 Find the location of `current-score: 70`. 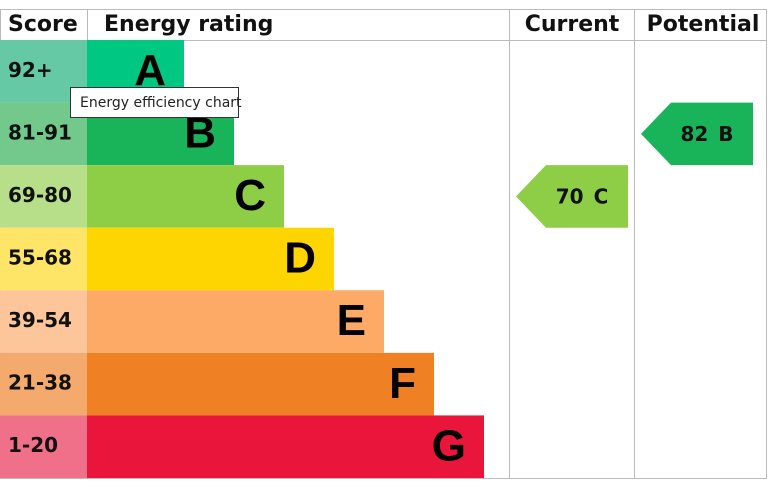

current-score: 70 is located at coordinates (570, 196).